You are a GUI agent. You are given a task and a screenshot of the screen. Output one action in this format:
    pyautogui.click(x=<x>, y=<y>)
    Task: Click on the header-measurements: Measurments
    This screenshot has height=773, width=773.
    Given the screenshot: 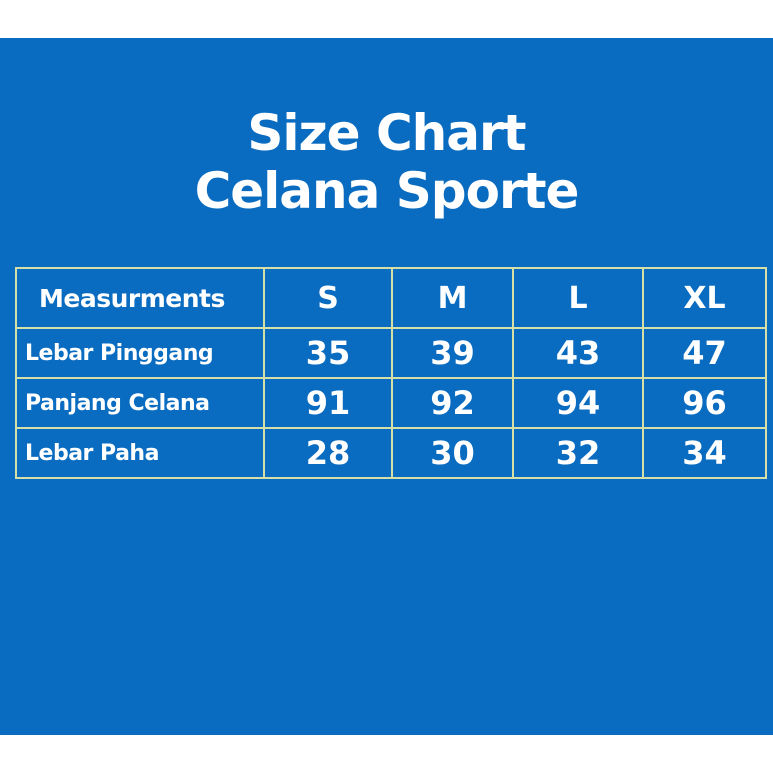 What is the action you would take?
    pyautogui.click(x=140, y=298)
    